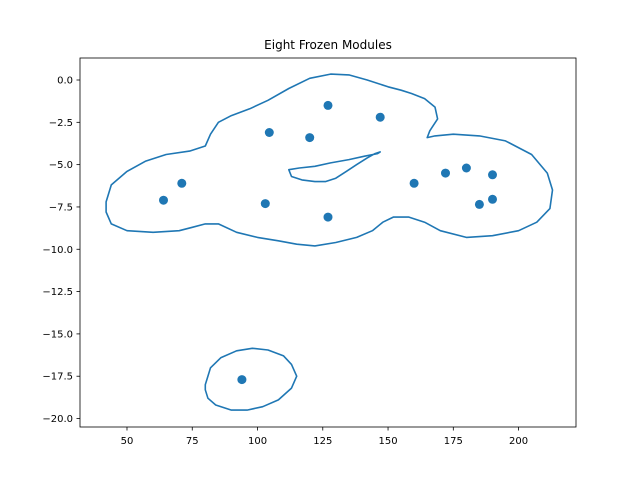 The image size is (640, 480). Describe the element at coordinates (257, 441) in the screenshot. I see `x-tick-label: 100` at that location.